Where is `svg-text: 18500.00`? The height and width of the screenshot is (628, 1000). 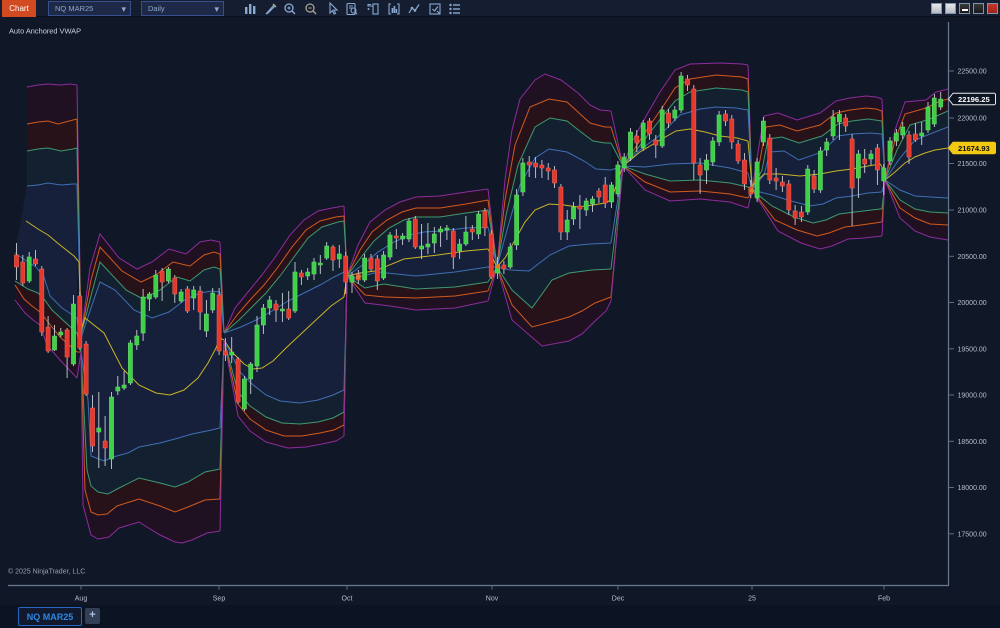 svg-text: 18500.00 is located at coordinates (972, 442).